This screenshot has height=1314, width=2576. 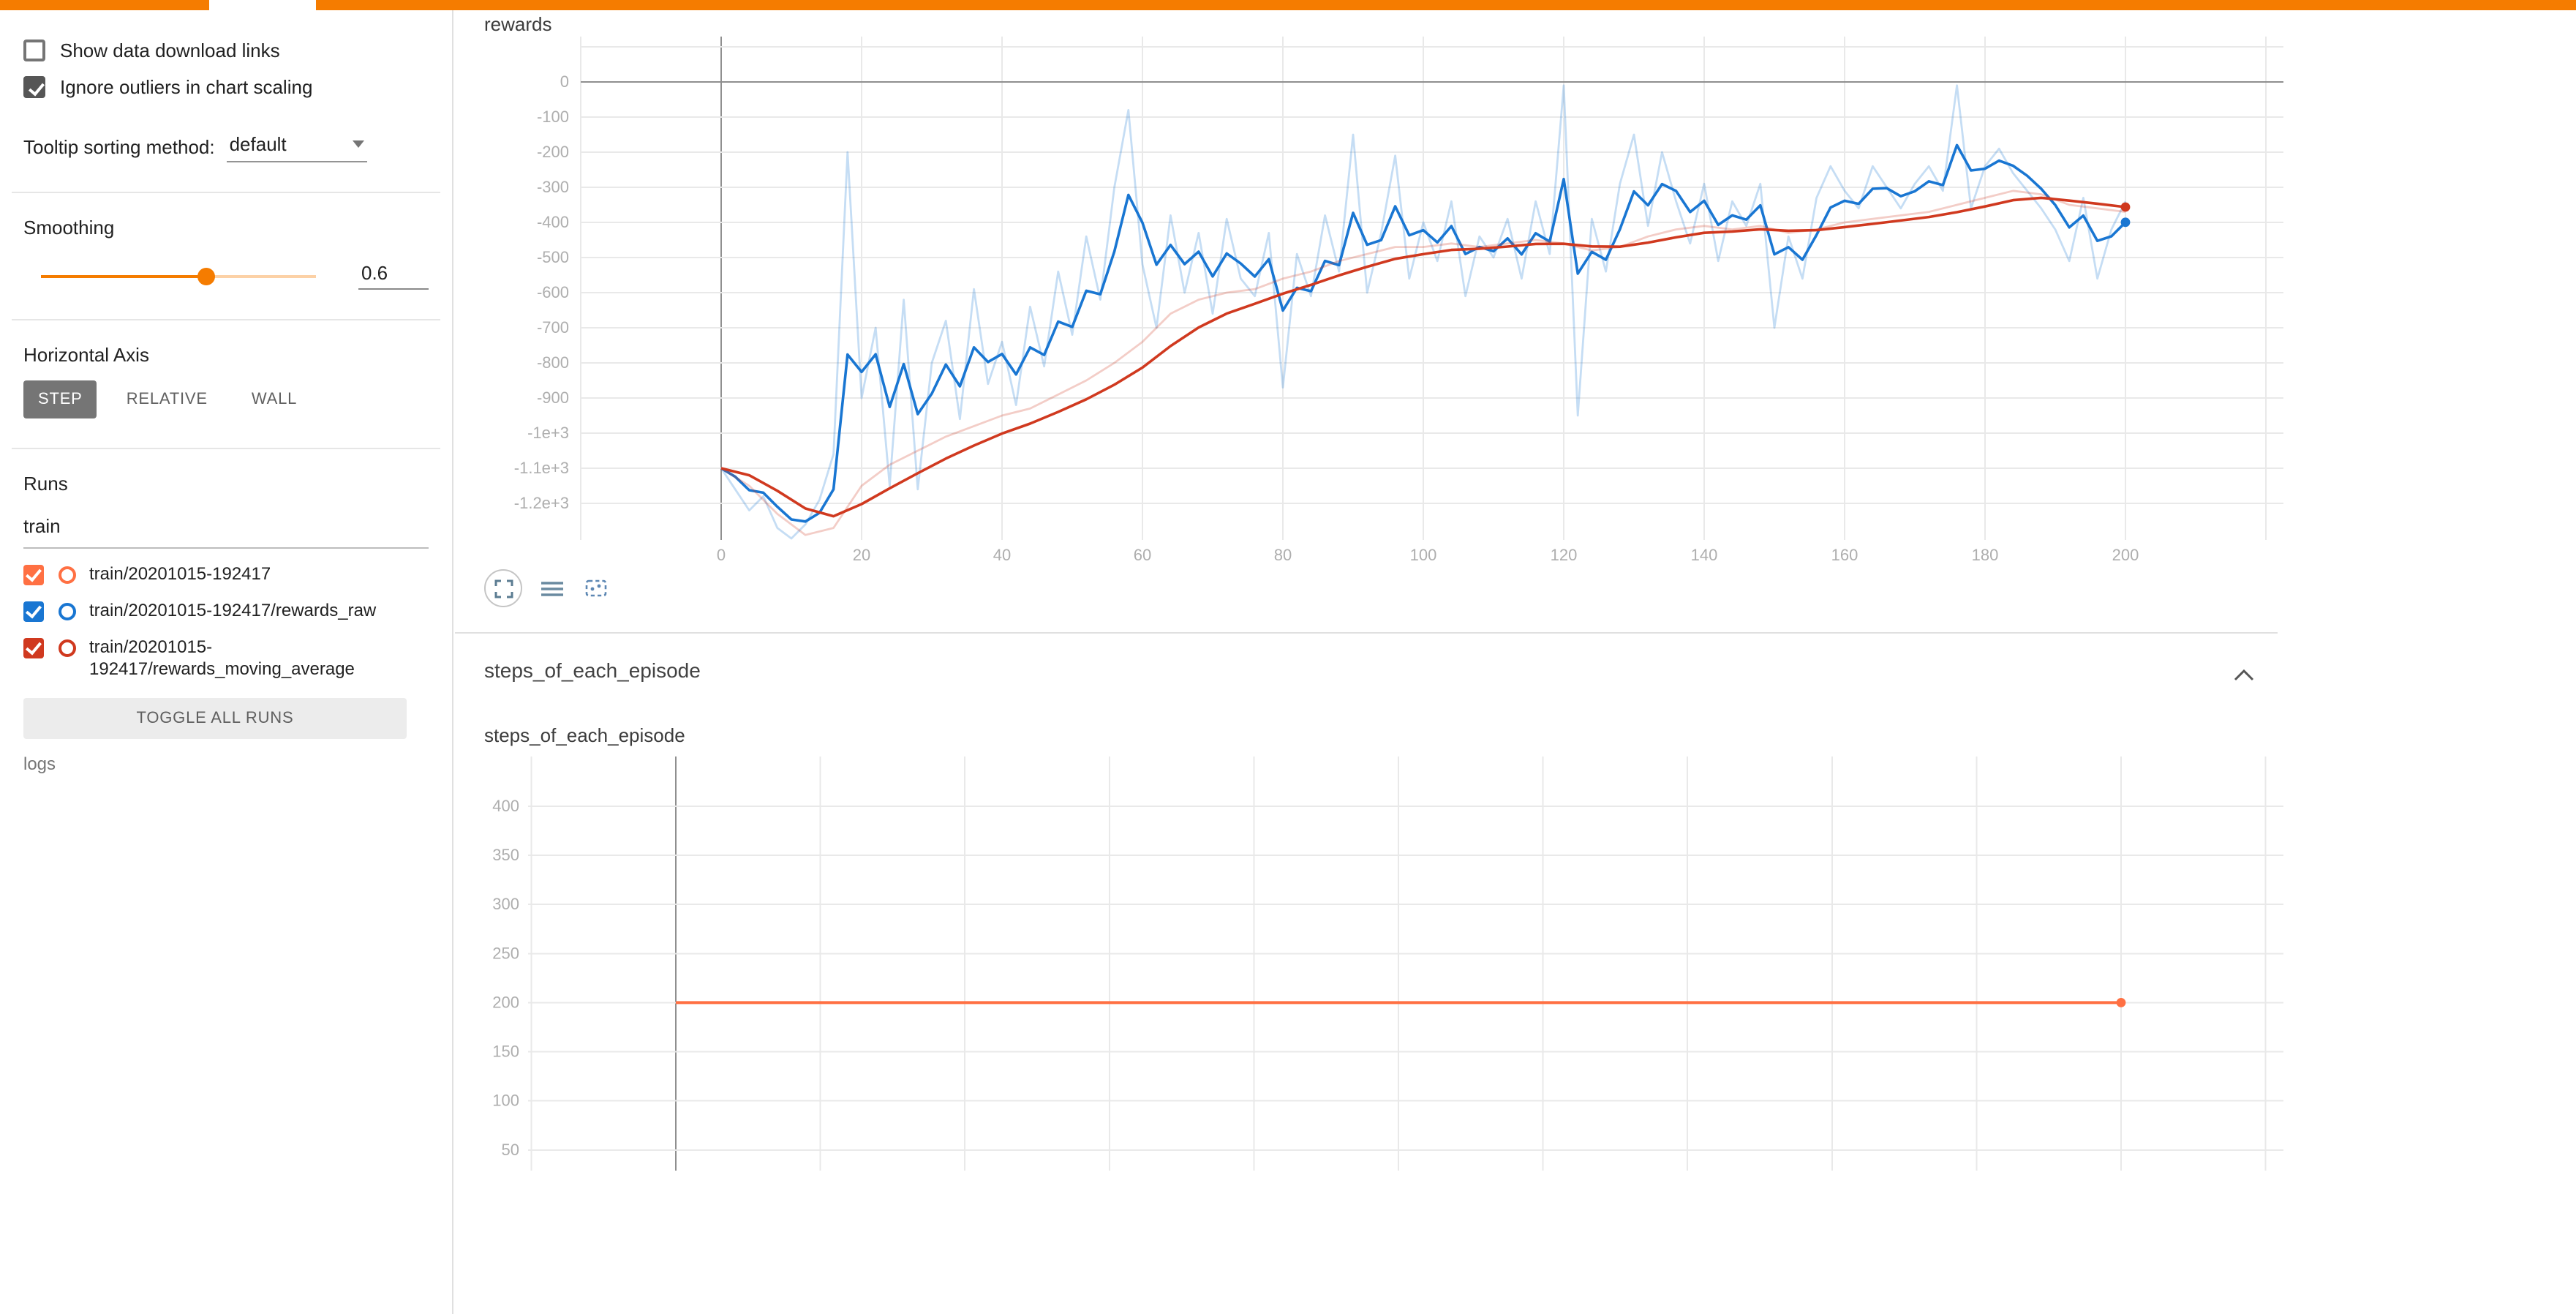 I want to click on tooltip-sorting-dropdown: default, so click(x=296, y=146).